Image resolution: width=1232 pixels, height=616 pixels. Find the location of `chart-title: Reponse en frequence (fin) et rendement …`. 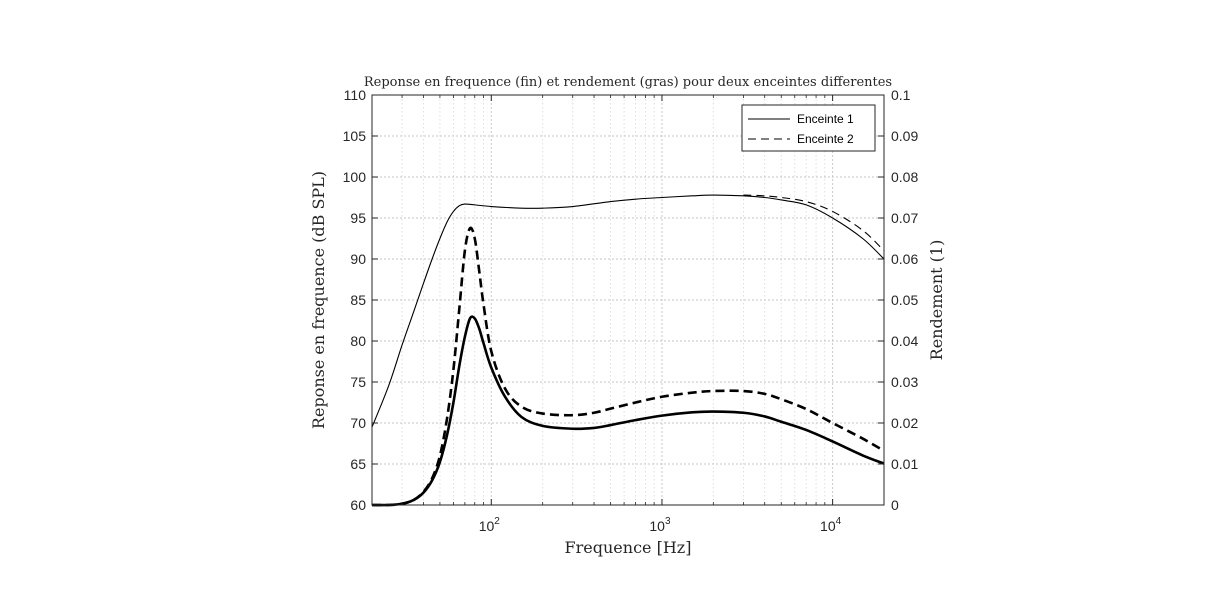

chart-title: Reponse en frequence (fin) et rendement … is located at coordinates (628, 82).